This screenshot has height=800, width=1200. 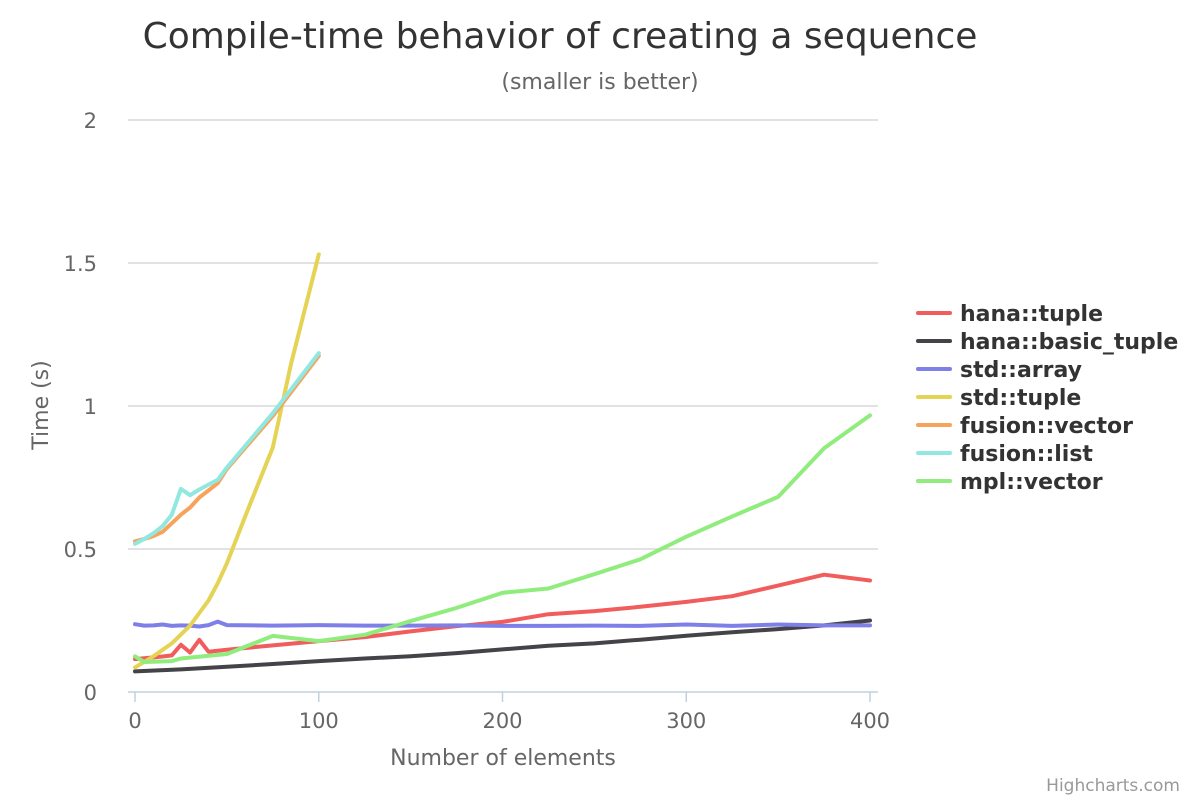 I want to click on legend-label: fusion::vector, so click(x=1046, y=426).